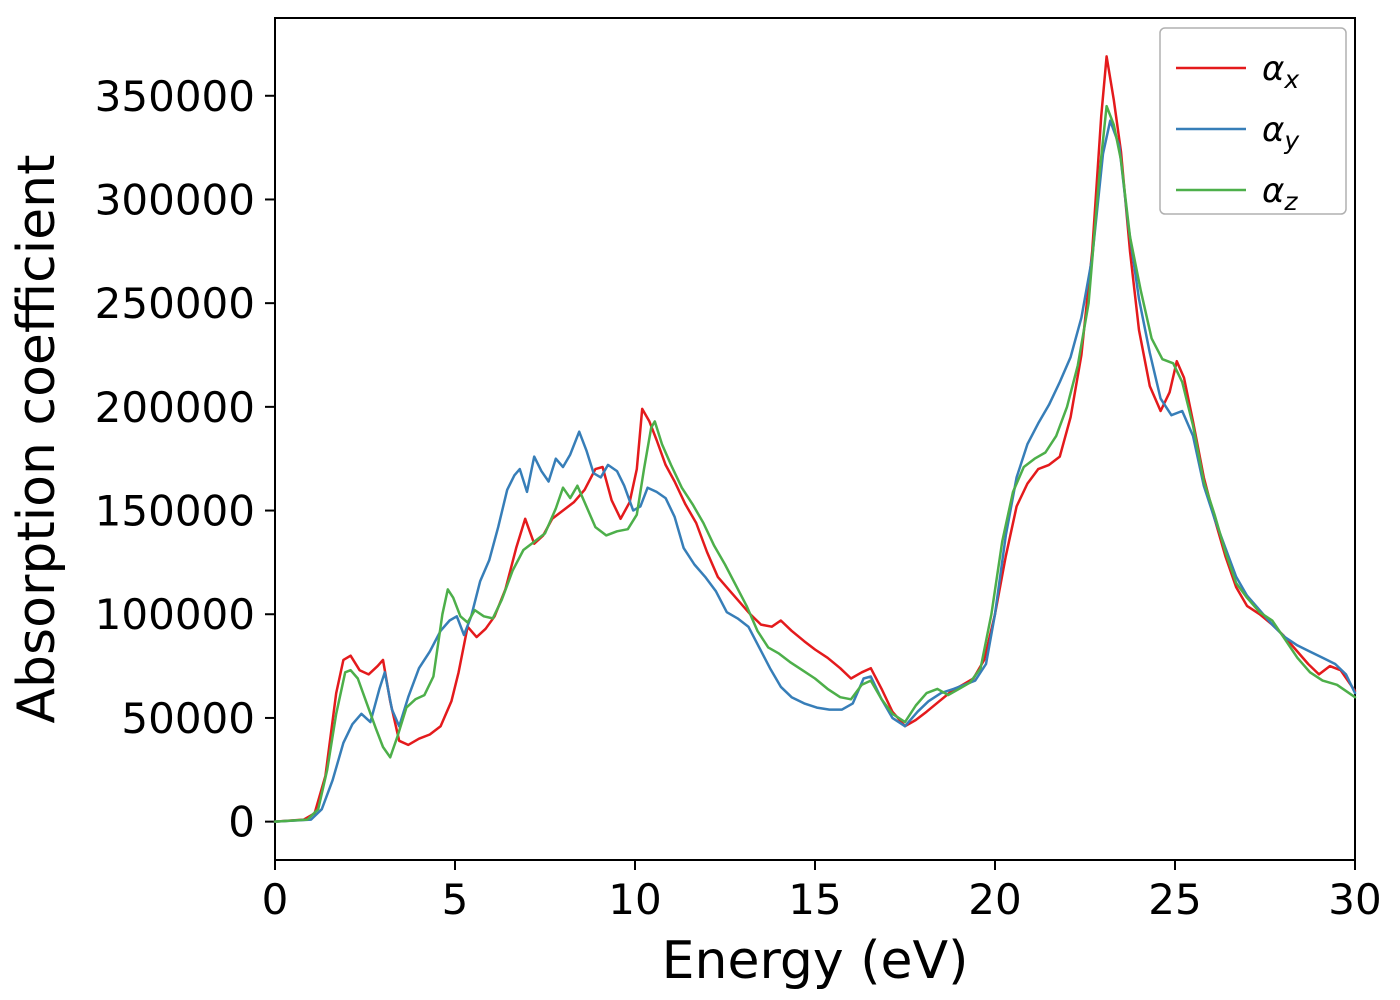 This screenshot has height=1000, width=1400. What do you see at coordinates (175, 199) in the screenshot?
I see `y-tick-label: 300000` at bounding box center [175, 199].